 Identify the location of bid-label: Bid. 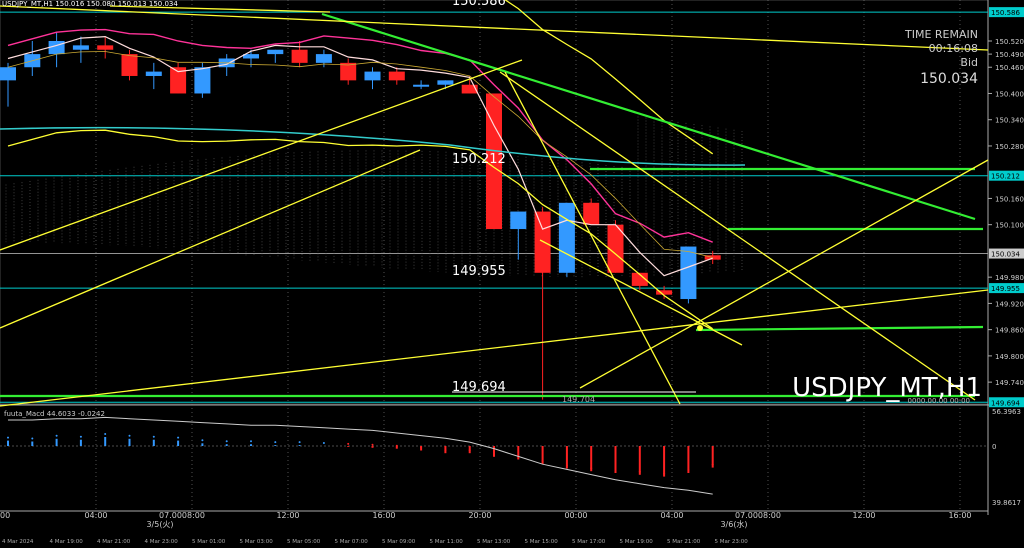
(969, 62).